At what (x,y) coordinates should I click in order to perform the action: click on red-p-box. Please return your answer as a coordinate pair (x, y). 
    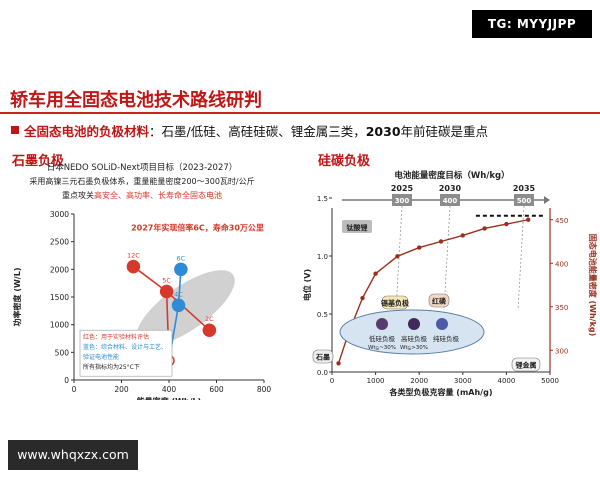
    Looking at the image, I should click on (439, 300).